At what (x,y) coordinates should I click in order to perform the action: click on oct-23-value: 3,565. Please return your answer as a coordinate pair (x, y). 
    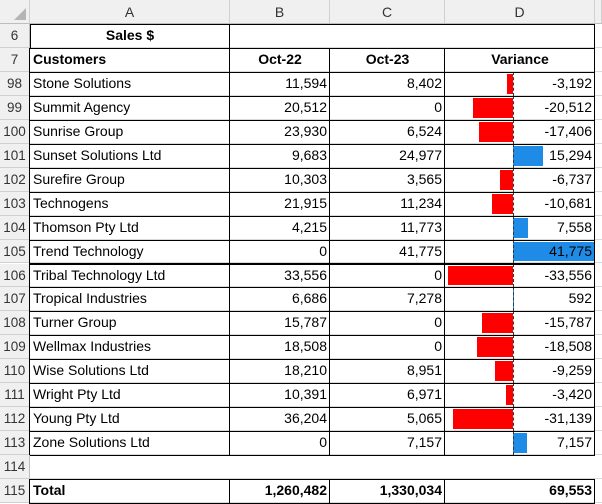
    Looking at the image, I should click on (424, 178).